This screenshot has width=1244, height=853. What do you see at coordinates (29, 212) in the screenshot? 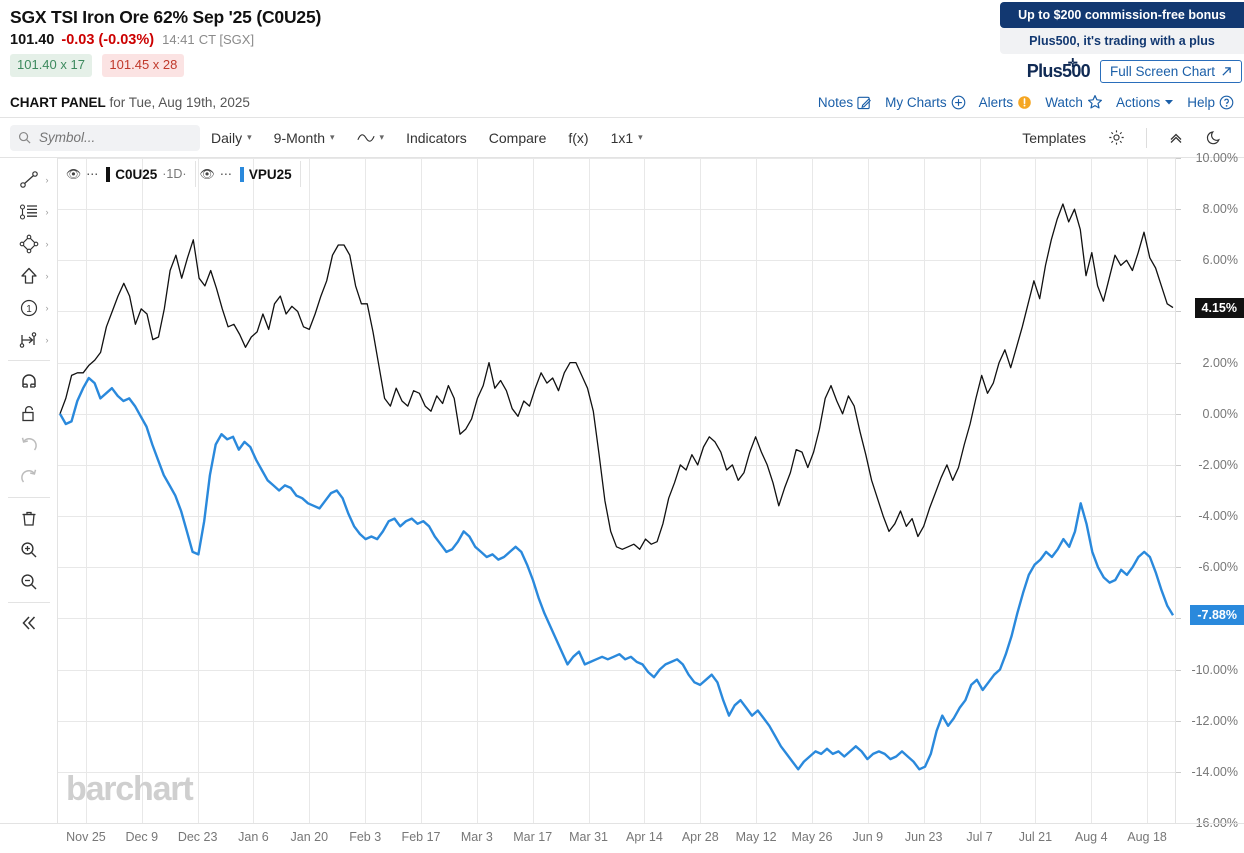
I see `annotation-tool: ›` at bounding box center [29, 212].